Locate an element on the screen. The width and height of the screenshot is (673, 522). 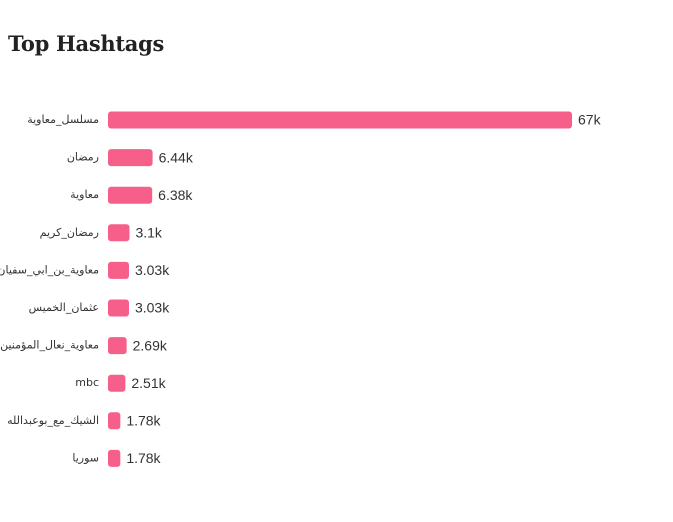
category-label: سوريا is located at coordinates (85, 457).